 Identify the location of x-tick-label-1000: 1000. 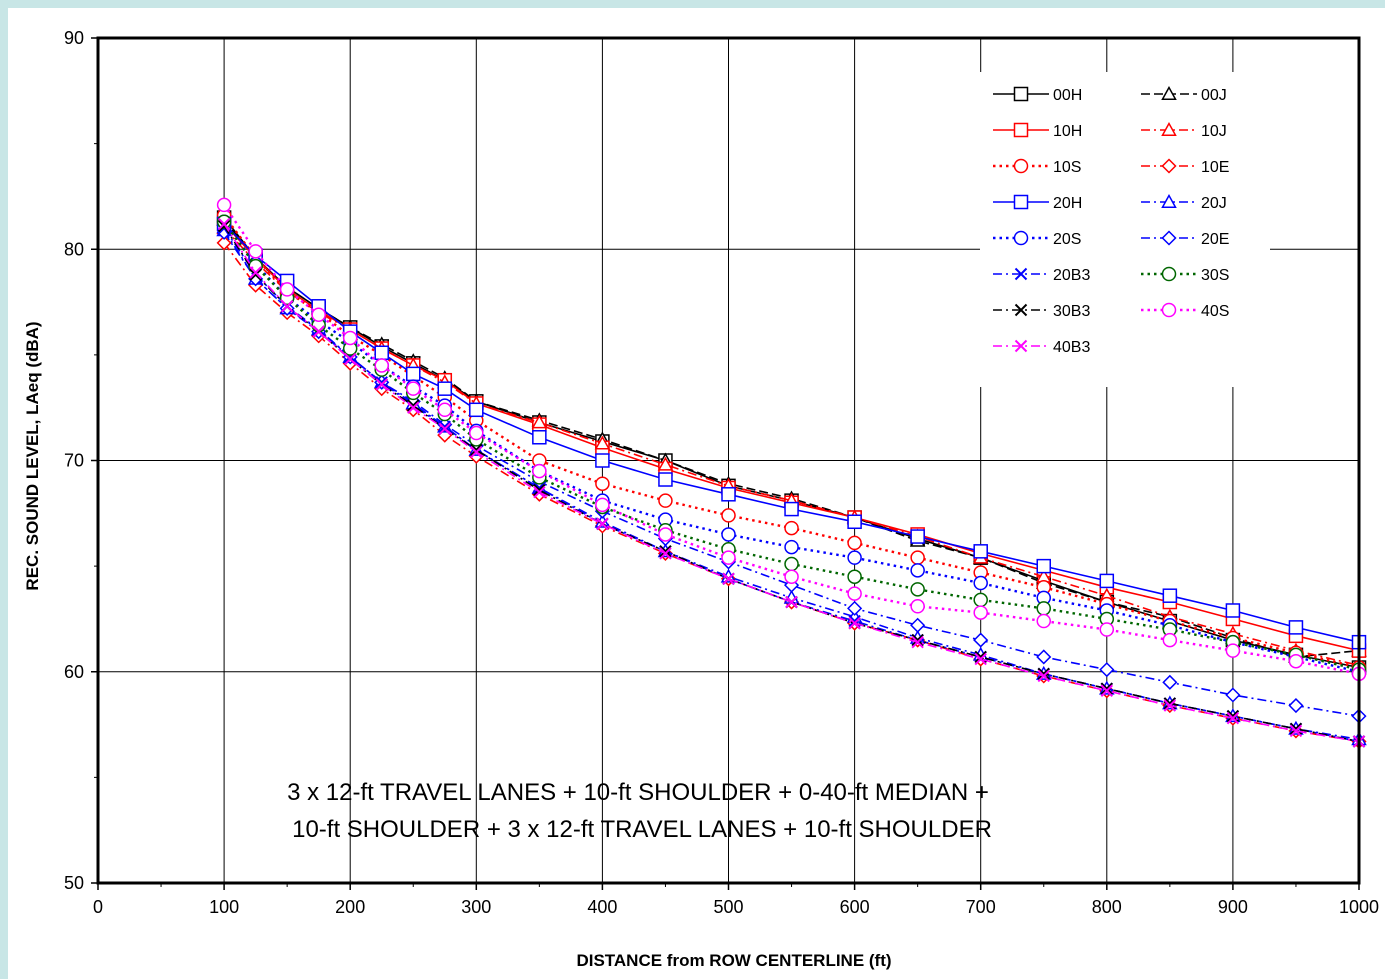
(1359, 907).